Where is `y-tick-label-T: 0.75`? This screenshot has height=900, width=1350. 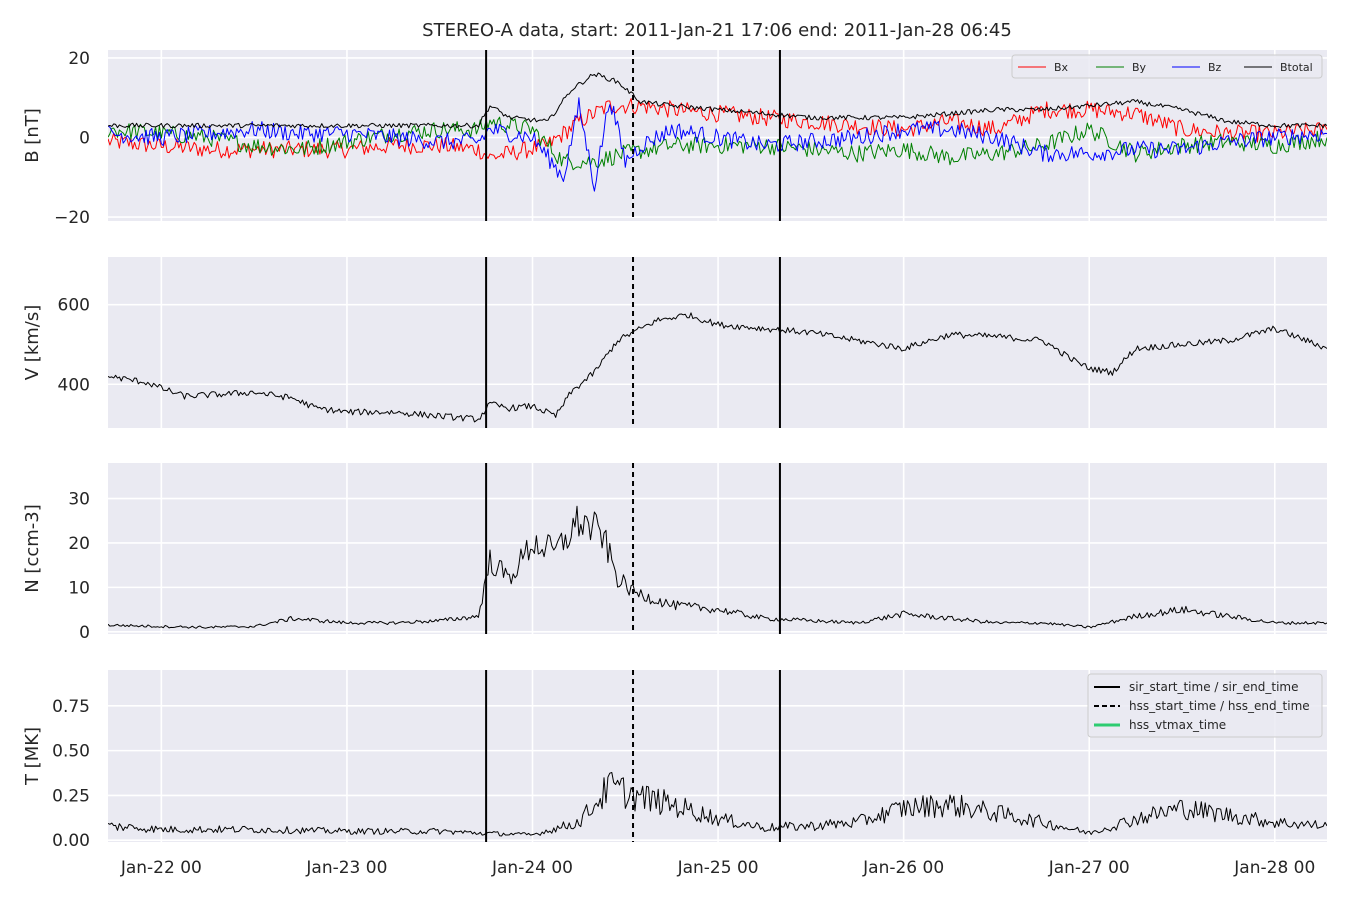
y-tick-label-T: 0.75 is located at coordinates (71, 707).